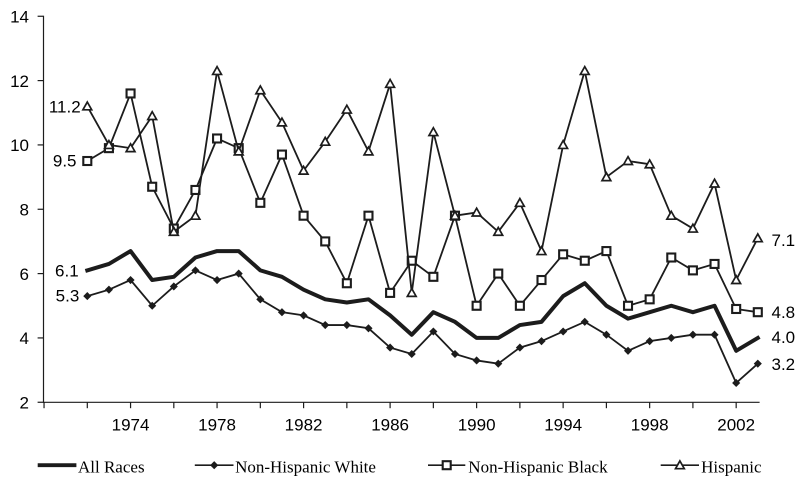 The image size is (807, 488). Describe the element at coordinates (24, 209) in the screenshot. I see `svg-text: 8` at that location.